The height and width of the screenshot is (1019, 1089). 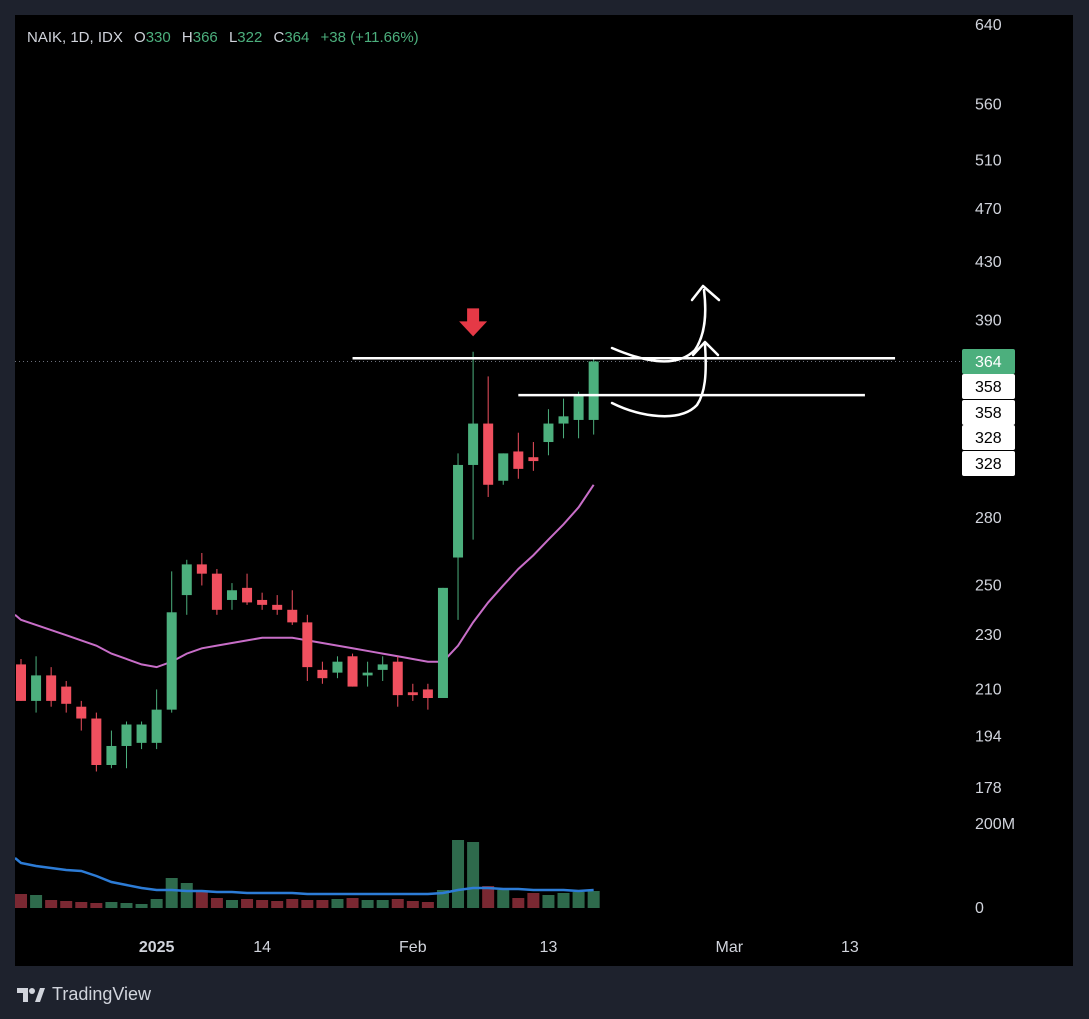 I want to click on high-value: 366, so click(x=205, y=37).